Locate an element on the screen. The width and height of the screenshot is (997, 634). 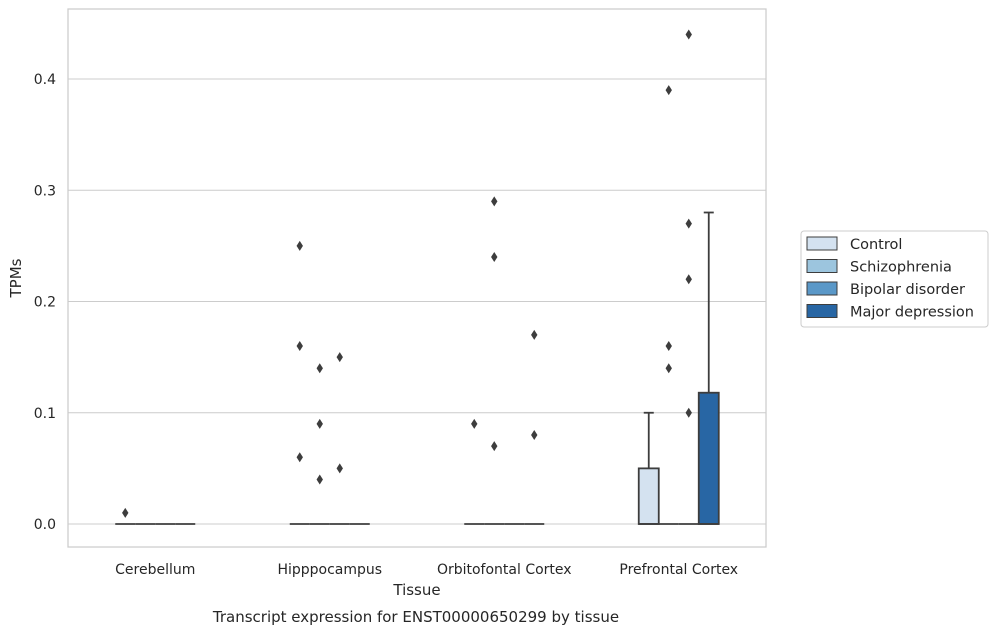
y-tick-label: 0.1 is located at coordinates (45, 414).